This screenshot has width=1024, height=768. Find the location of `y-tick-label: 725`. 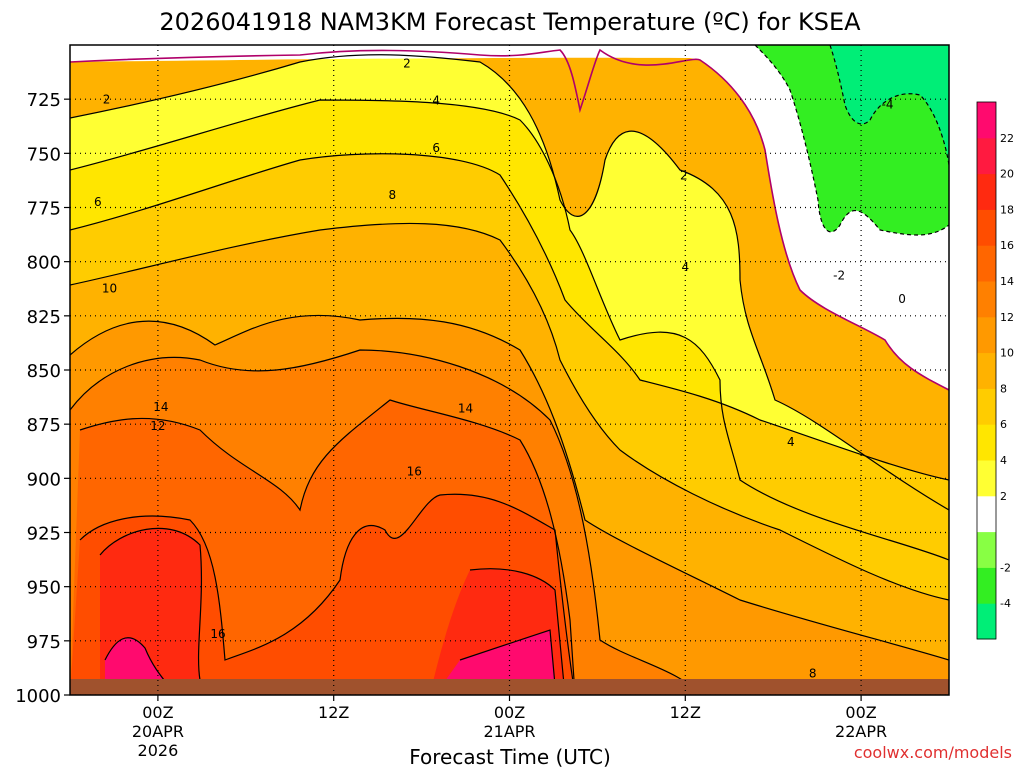

y-tick-label: 725 is located at coordinates (44, 100).